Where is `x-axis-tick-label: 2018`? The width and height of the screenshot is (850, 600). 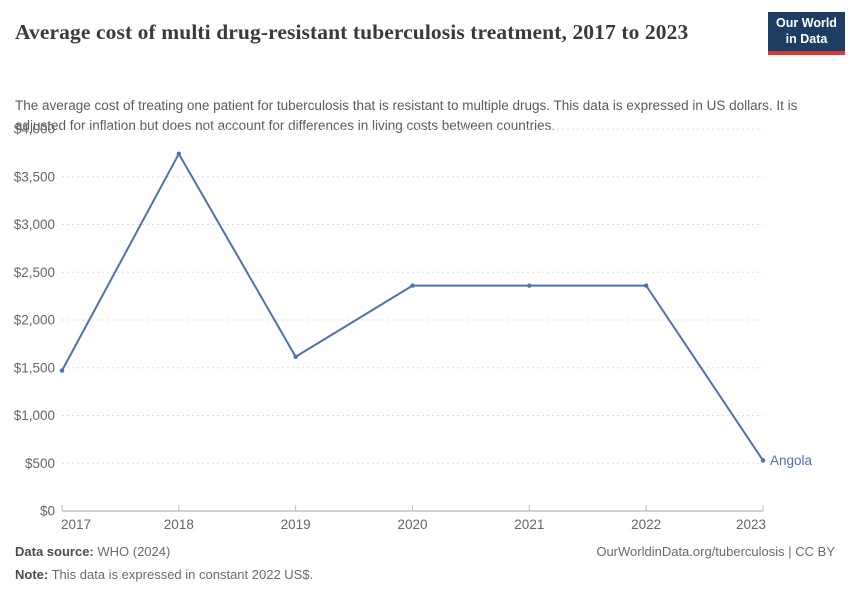
x-axis-tick-label: 2018 is located at coordinates (179, 524).